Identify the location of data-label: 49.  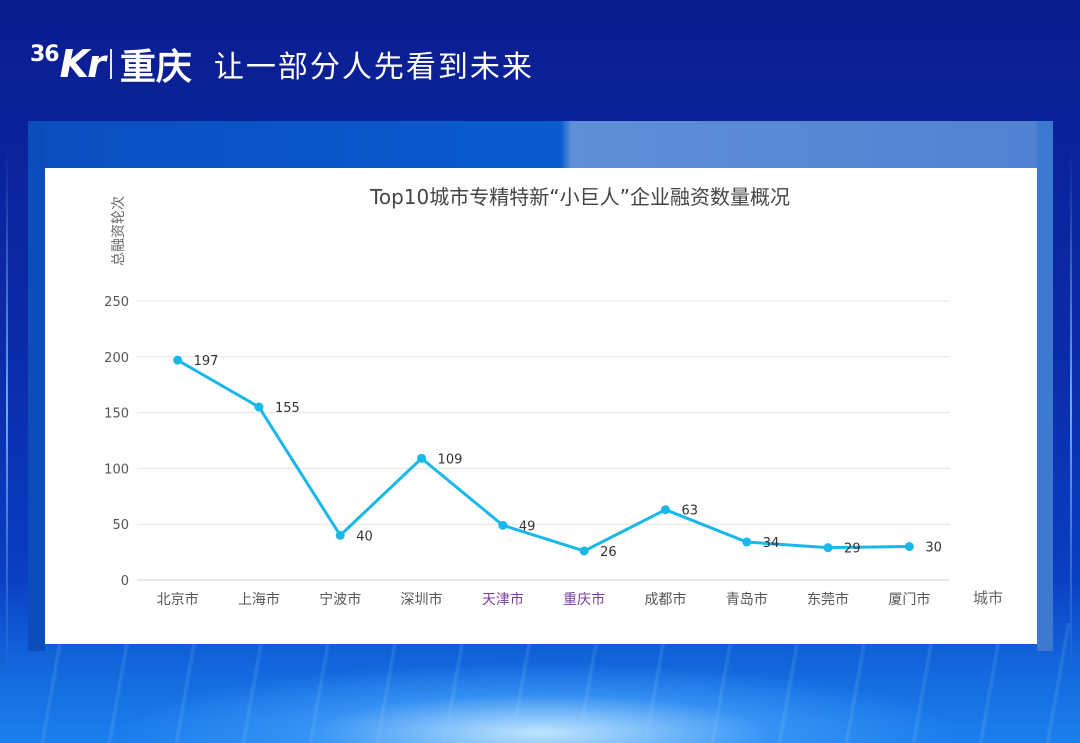
(527, 526).